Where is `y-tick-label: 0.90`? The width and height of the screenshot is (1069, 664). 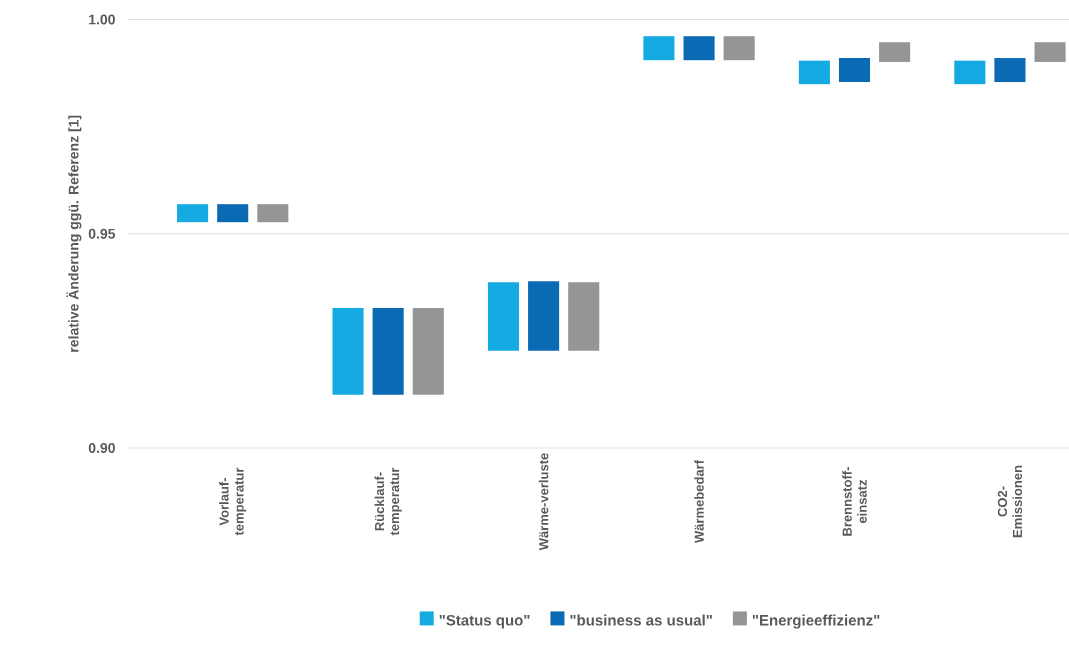
y-tick-label: 0.90 is located at coordinates (101, 448).